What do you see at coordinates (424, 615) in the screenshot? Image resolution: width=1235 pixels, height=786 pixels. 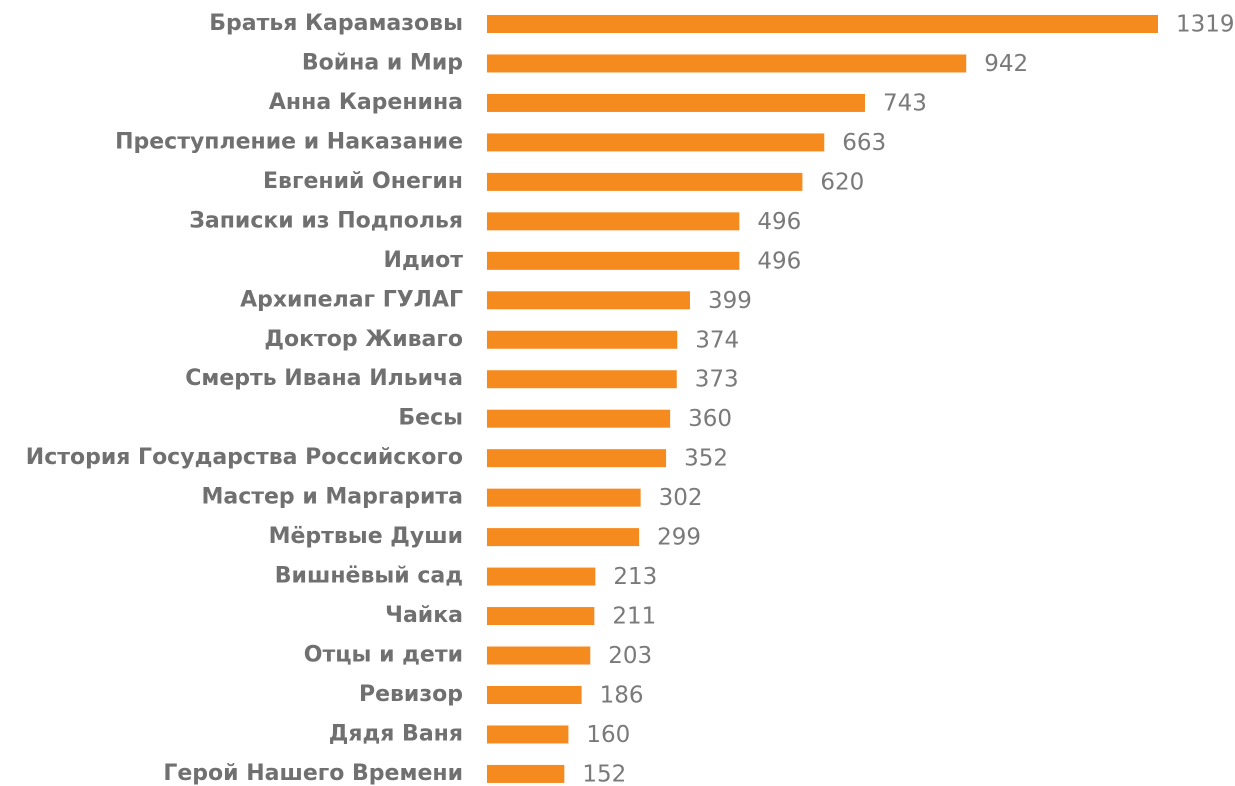 I see `category-label: Чайка` at bounding box center [424, 615].